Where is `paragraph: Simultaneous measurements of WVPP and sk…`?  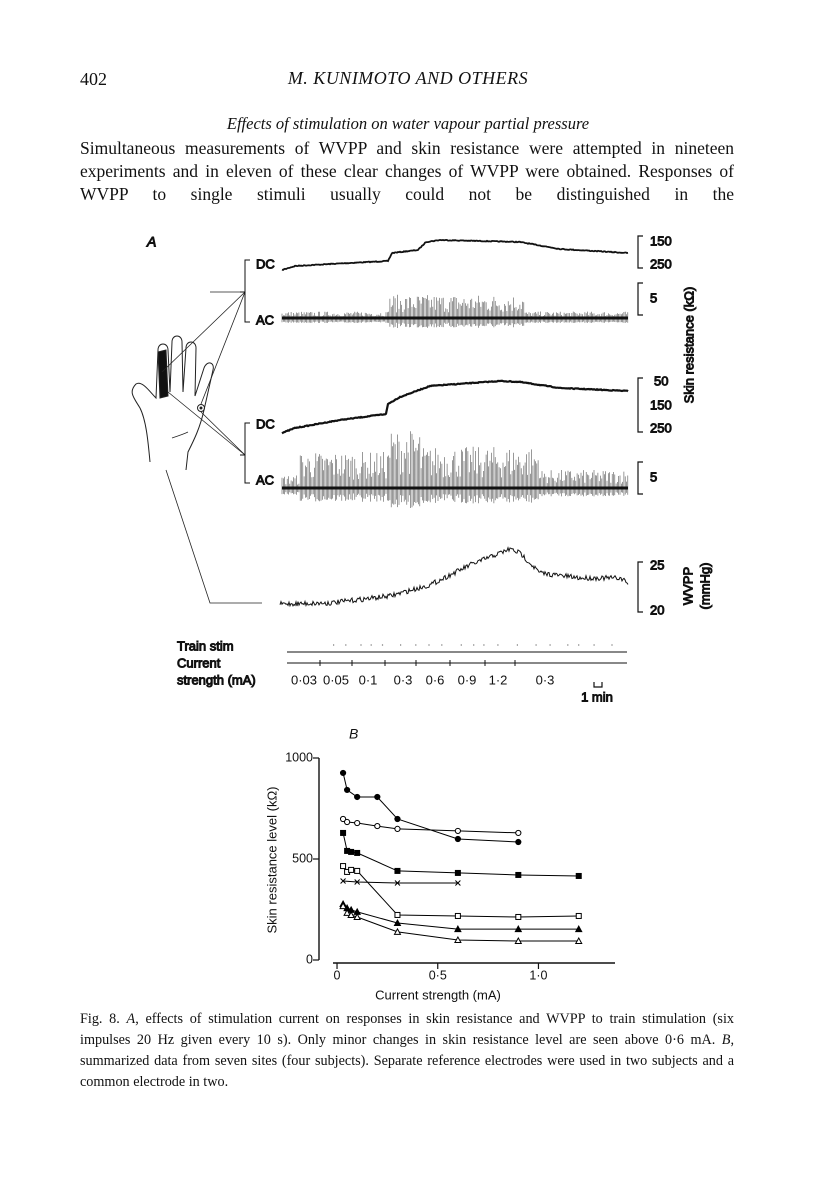 paragraph: Simultaneous measurements of WVPP and sk… is located at coordinates (407, 171).